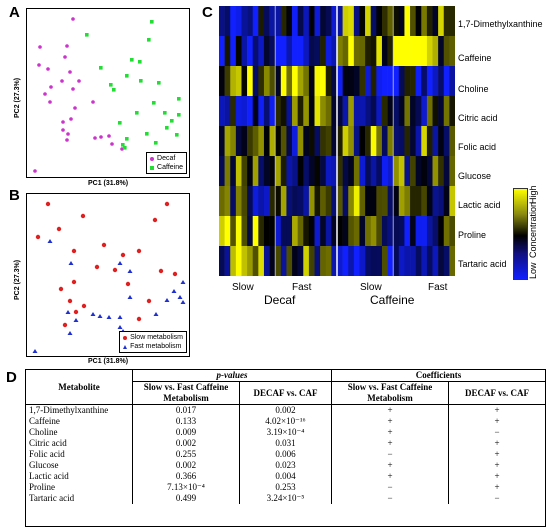 This screenshot has height=532, width=550. I want to click on coef-decaf-caf-cell: +, so click(497, 487).